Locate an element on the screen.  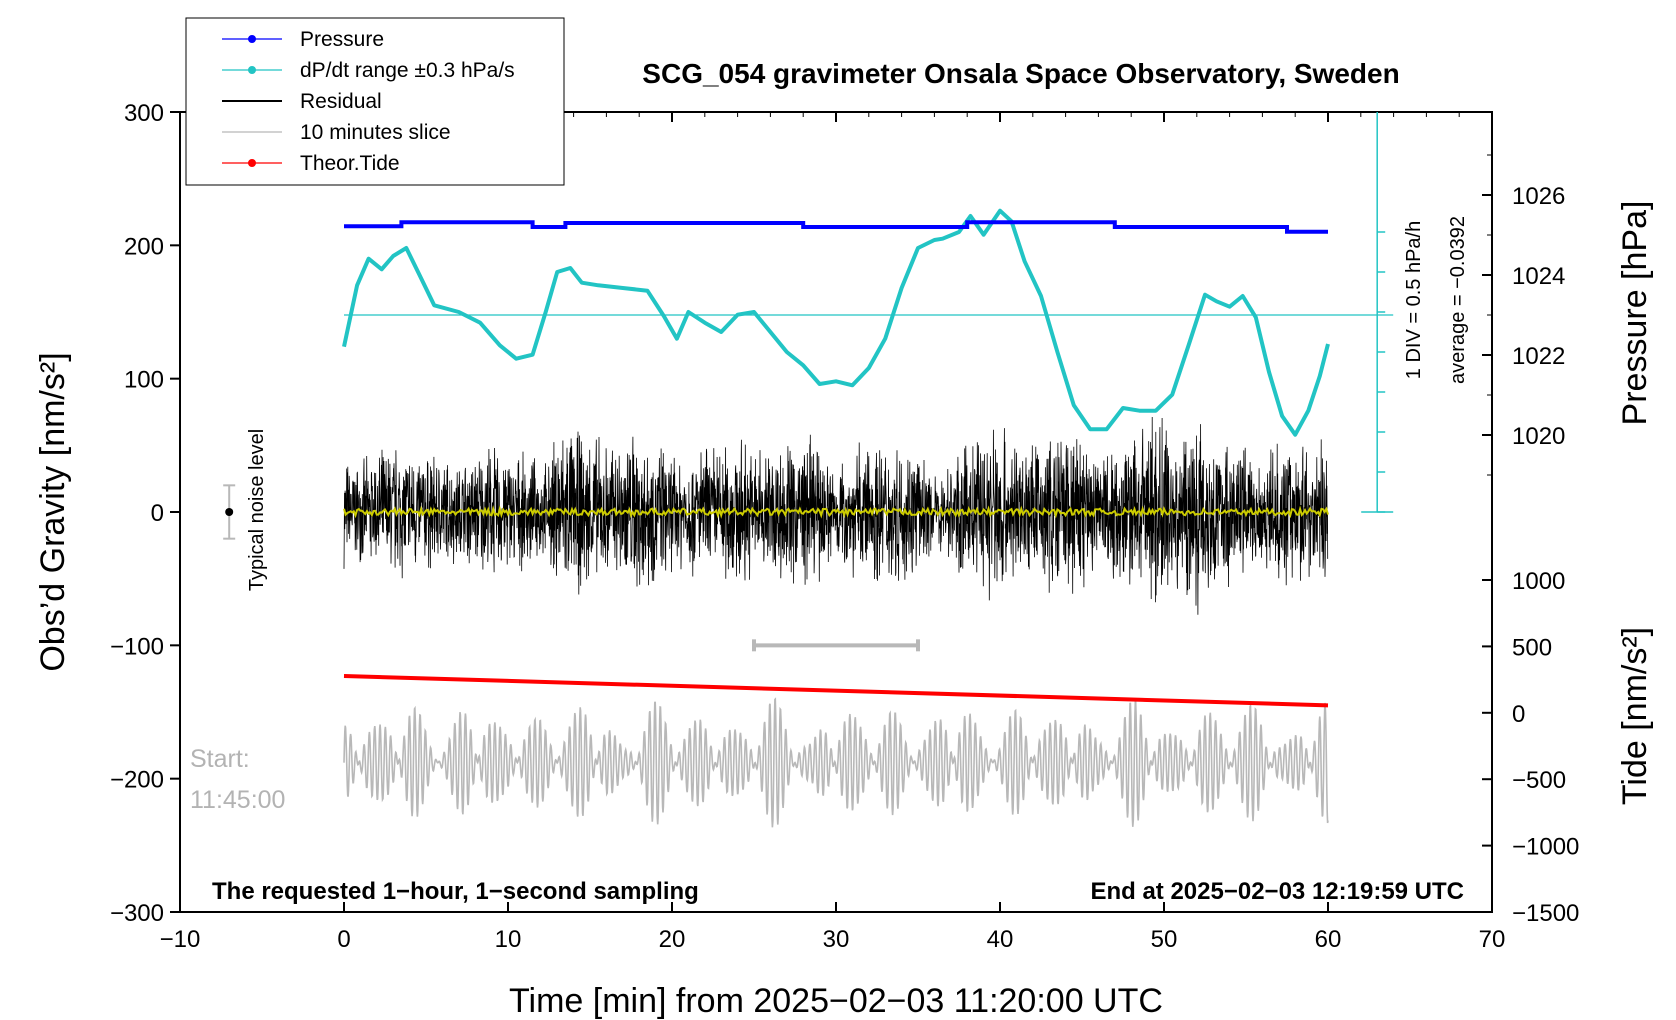
slice-start-label: Start: is located at coordinates (220, 759).